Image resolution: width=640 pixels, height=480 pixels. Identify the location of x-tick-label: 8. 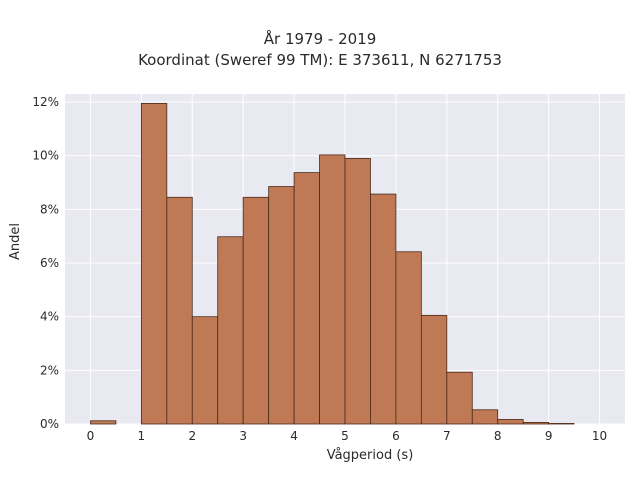
(498, 436).